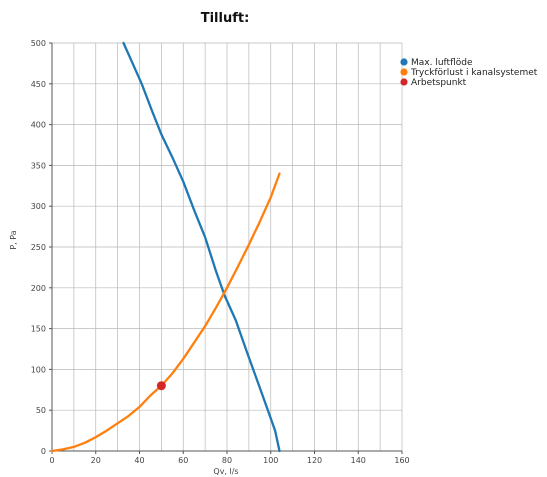 The image size is (547, 477). What do you see at coordinates (38, 206) in the screenshot?
I see `y-tick-label: 300` at bounding box center [38, 206].